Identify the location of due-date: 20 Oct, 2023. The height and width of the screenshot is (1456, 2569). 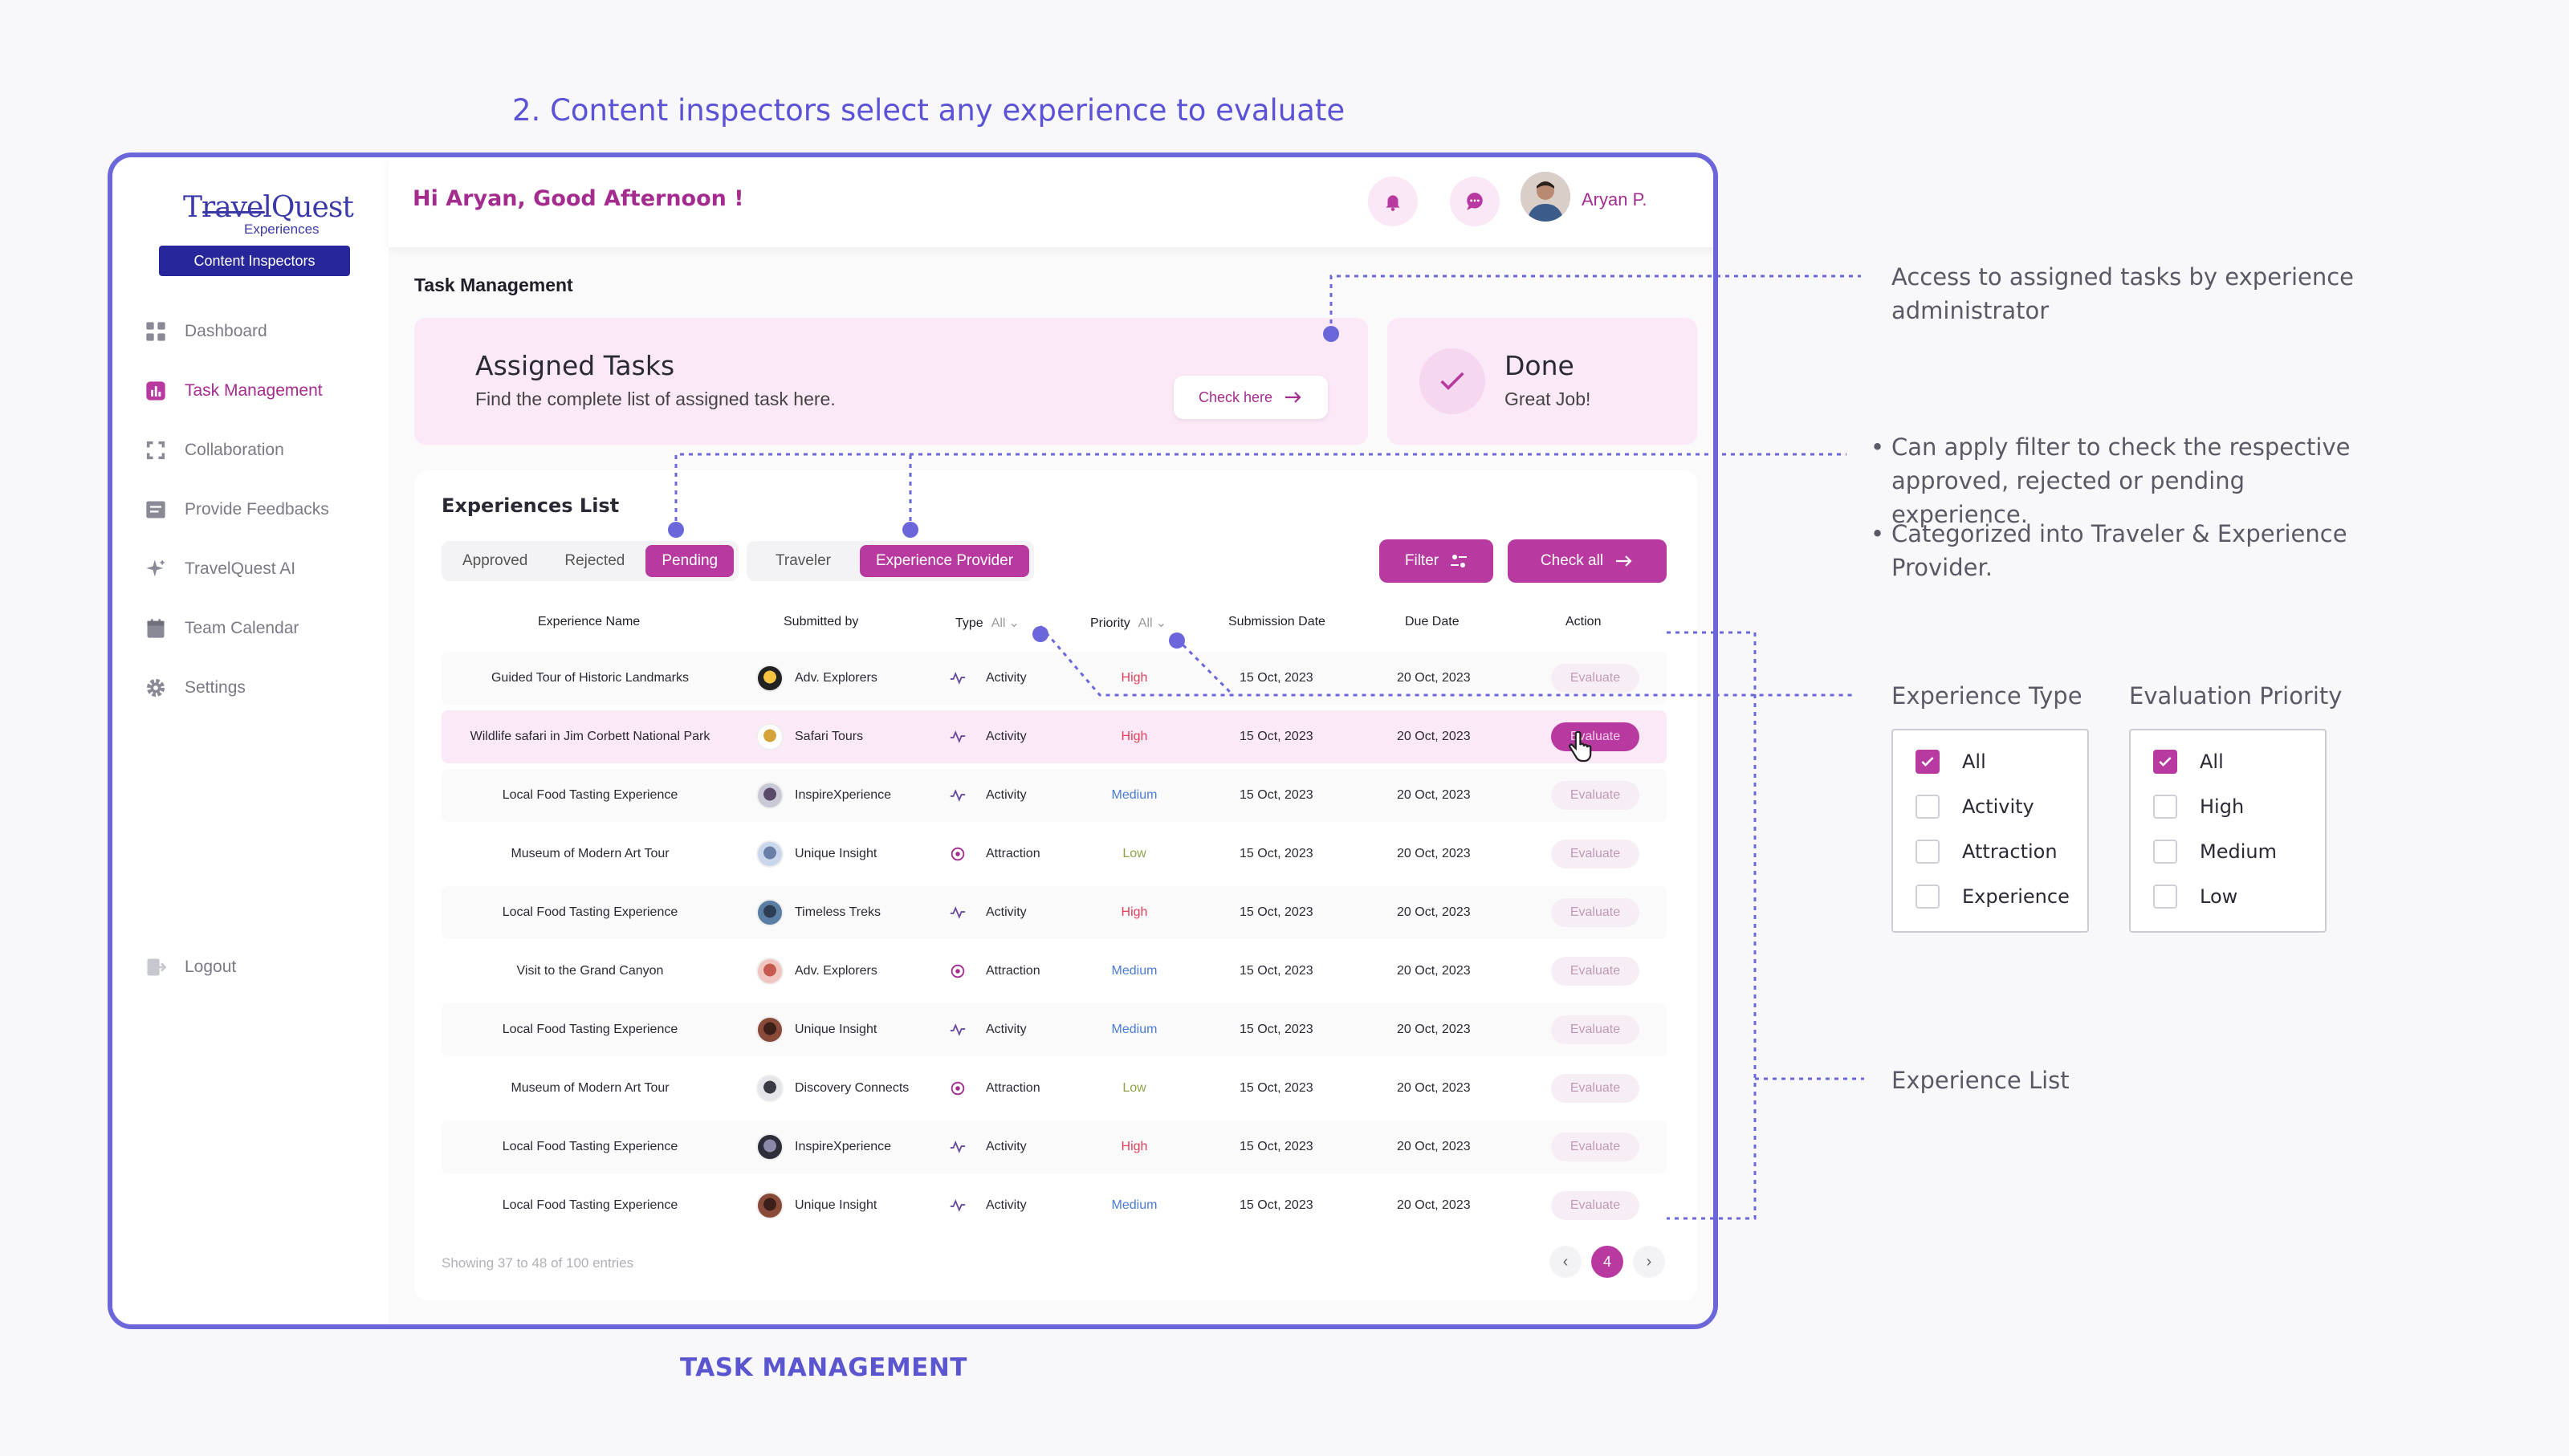
(1434, 1088).